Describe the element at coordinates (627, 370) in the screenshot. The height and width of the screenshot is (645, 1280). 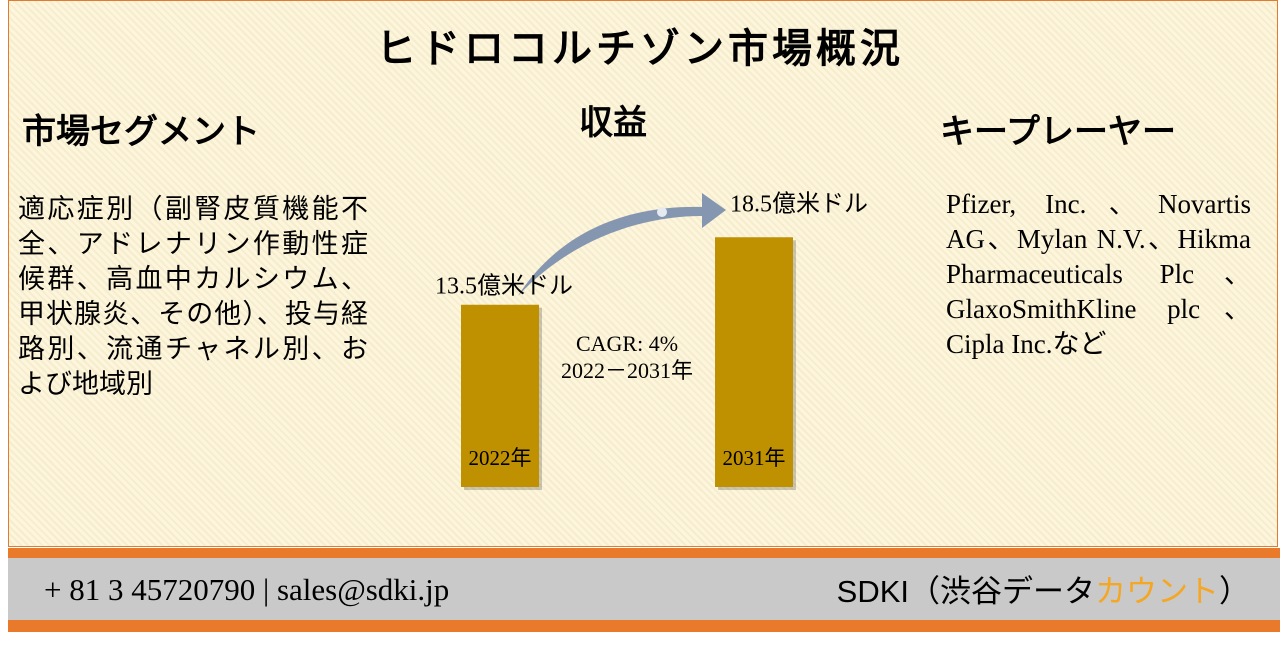
I see `annotation: 2022－2031年` at that location.